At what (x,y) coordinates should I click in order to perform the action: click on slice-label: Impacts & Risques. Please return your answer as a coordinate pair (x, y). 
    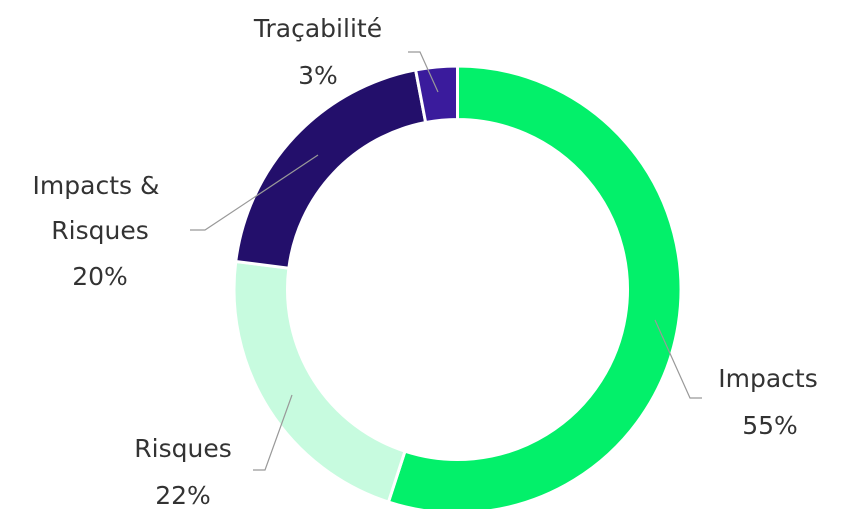
    Looking at the image, I should click on (100, 208).